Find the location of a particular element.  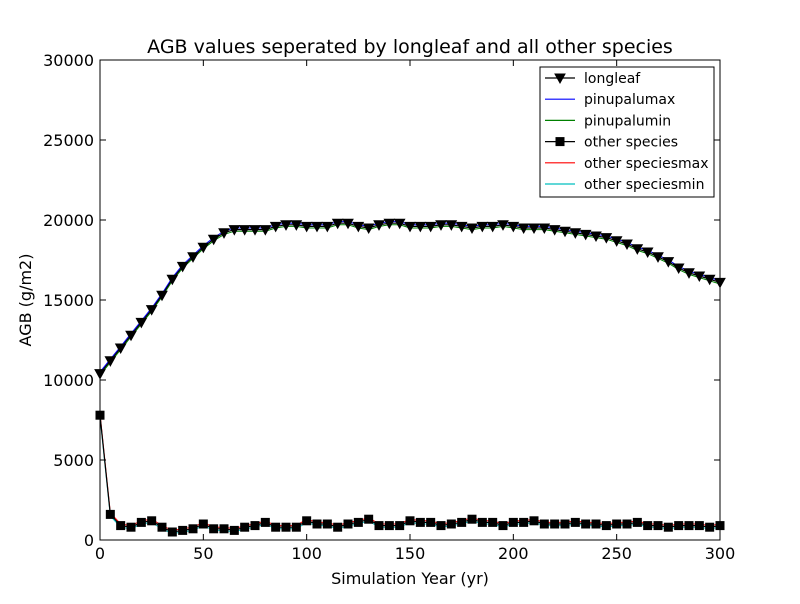

legend-label: pinupalumax is located at coordinates (629, 100).